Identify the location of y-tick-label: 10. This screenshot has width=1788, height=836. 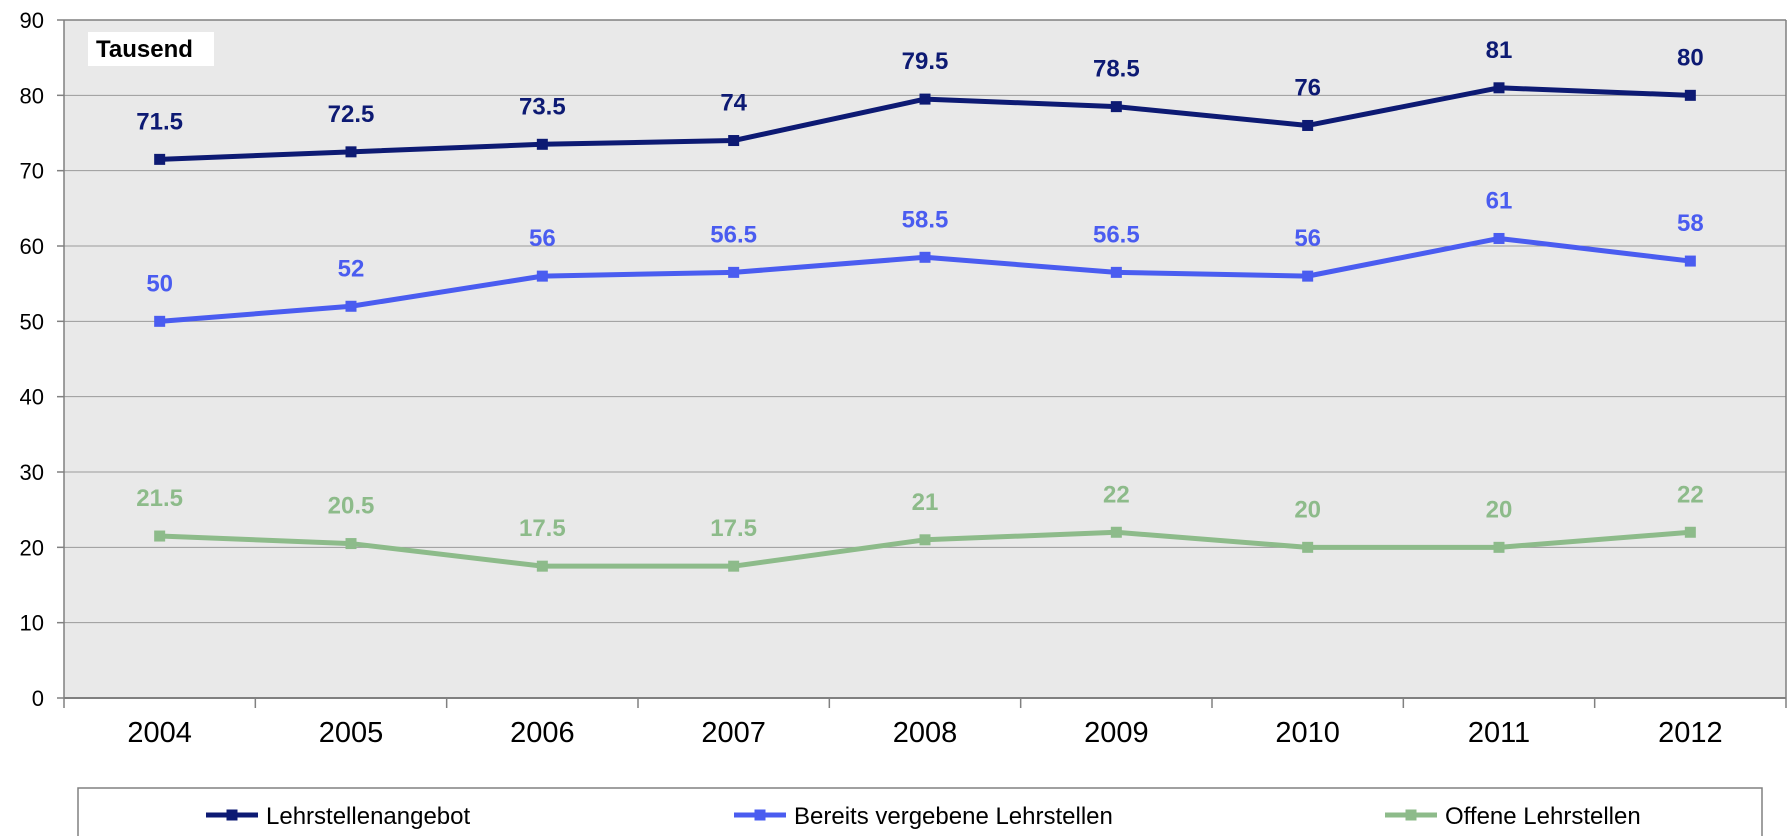
(32, 623).